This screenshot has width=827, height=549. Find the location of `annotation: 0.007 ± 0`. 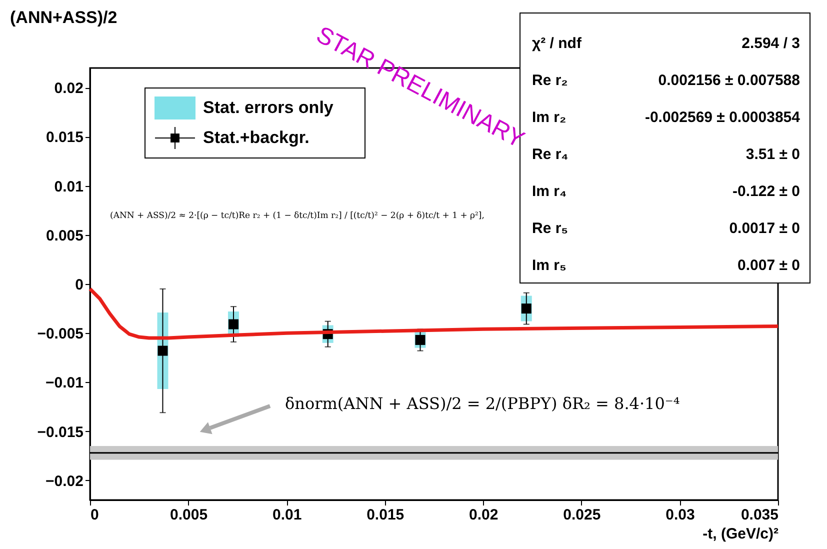

annotation: 0.007 ± 0 is located at coordinates (769, 265).